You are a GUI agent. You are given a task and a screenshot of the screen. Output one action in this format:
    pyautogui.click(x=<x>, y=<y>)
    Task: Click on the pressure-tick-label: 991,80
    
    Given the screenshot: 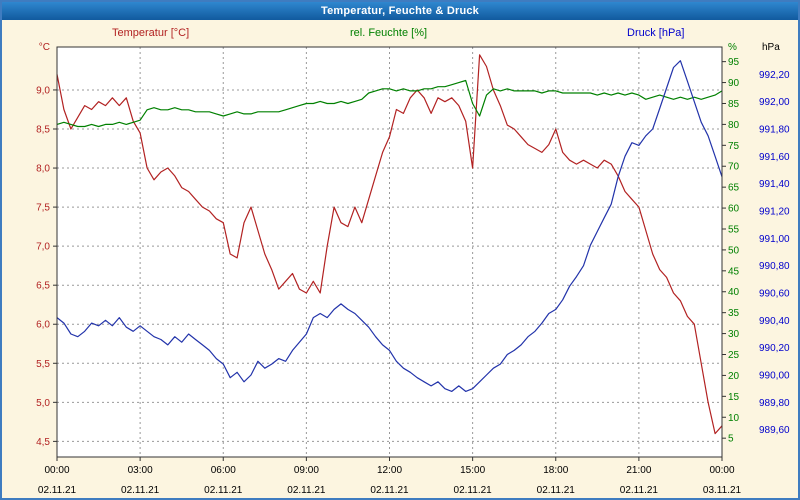 What is the action you would take?
    pyautogui.click(x=774, y=130)
    